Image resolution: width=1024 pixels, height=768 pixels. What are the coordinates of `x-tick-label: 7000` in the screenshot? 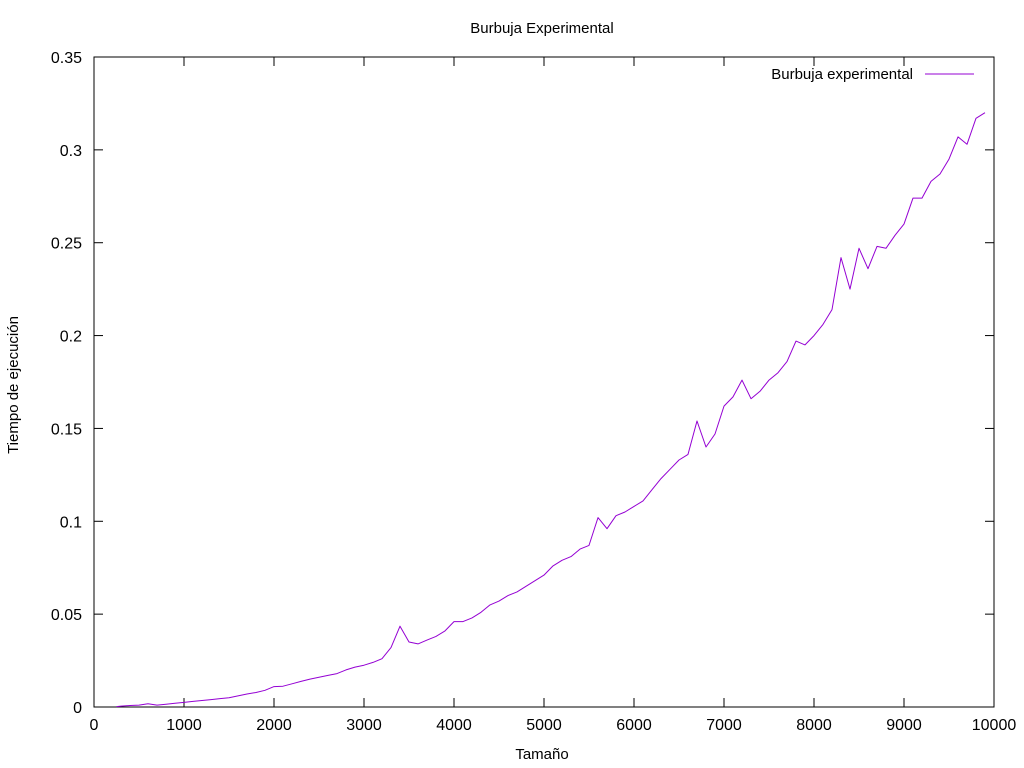 It's located at (724, 725).